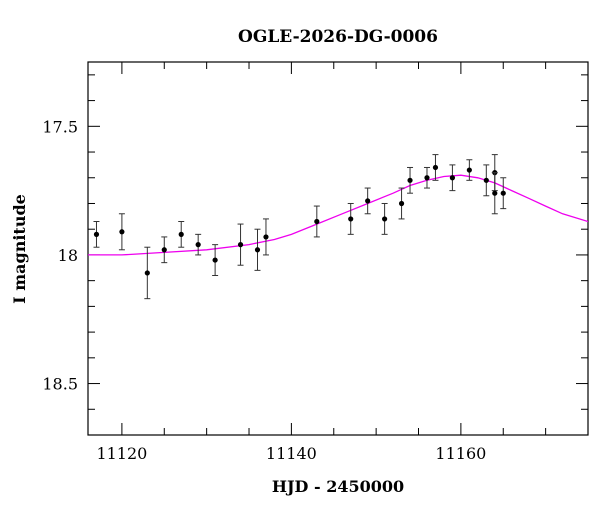 Image resolution: width=600 pixels, height=512 pixels. Describe the element at coordinates (291, 453) in the screenshot. I see `x-tick-label: 11140` at that location.